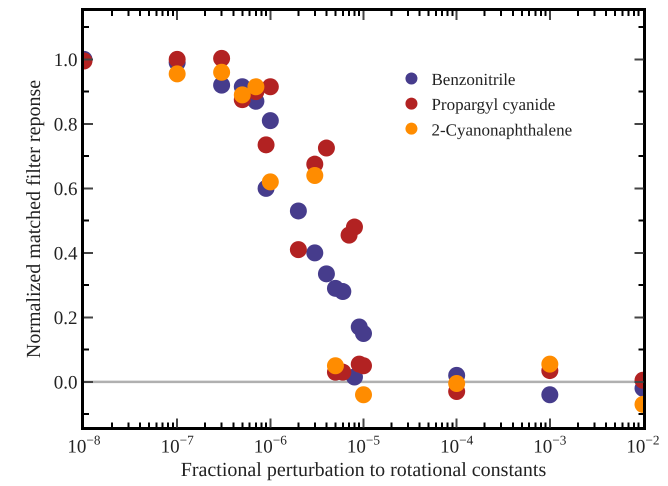 The image size is (668, 486). I want to click on y-tick-label: 0.2, so click(66, 319).